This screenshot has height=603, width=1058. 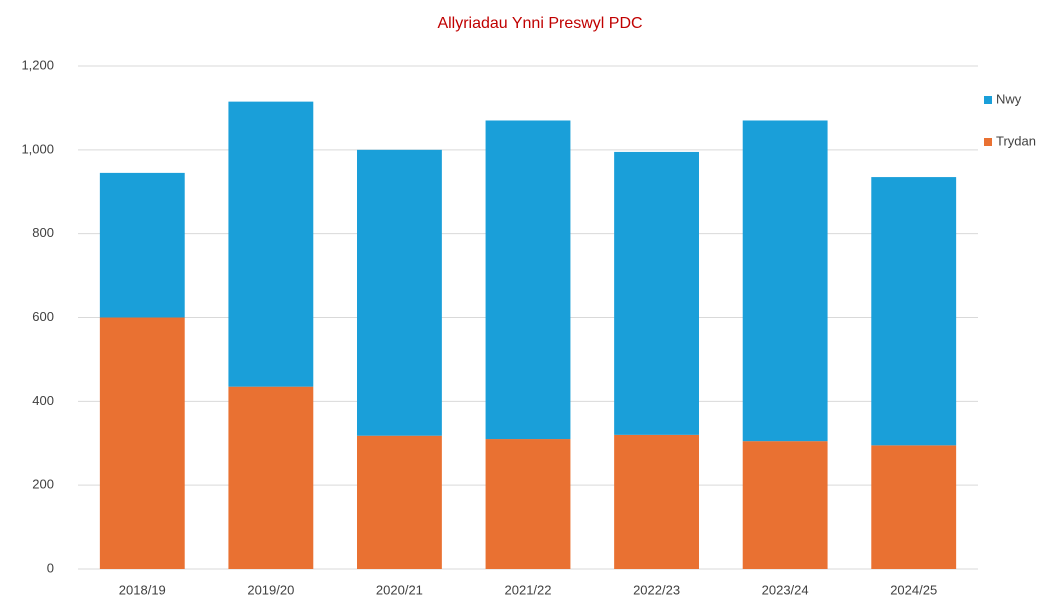 I want to click on y-tick-label: 800, so click(x=43, y=232).